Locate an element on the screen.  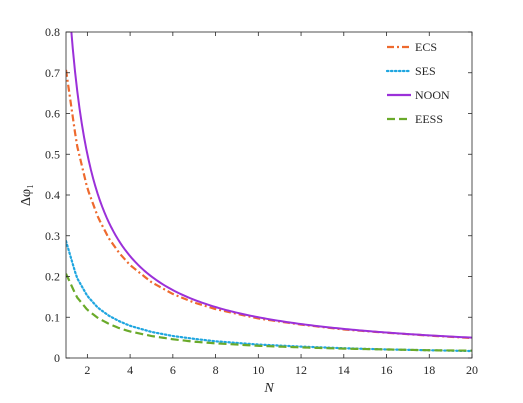
x-tick-label: 8 is located at coordinates (216, 370).